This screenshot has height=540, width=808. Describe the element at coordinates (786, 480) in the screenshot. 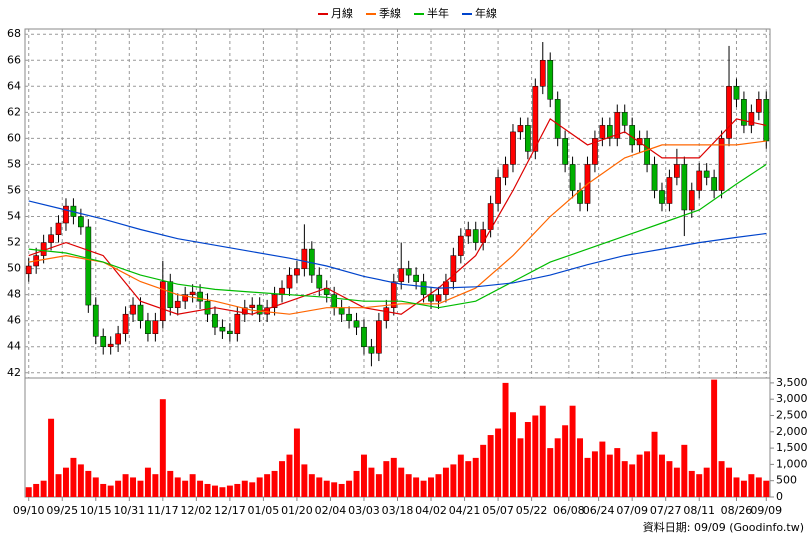

I see `y2-tick-label: 500` at that location.